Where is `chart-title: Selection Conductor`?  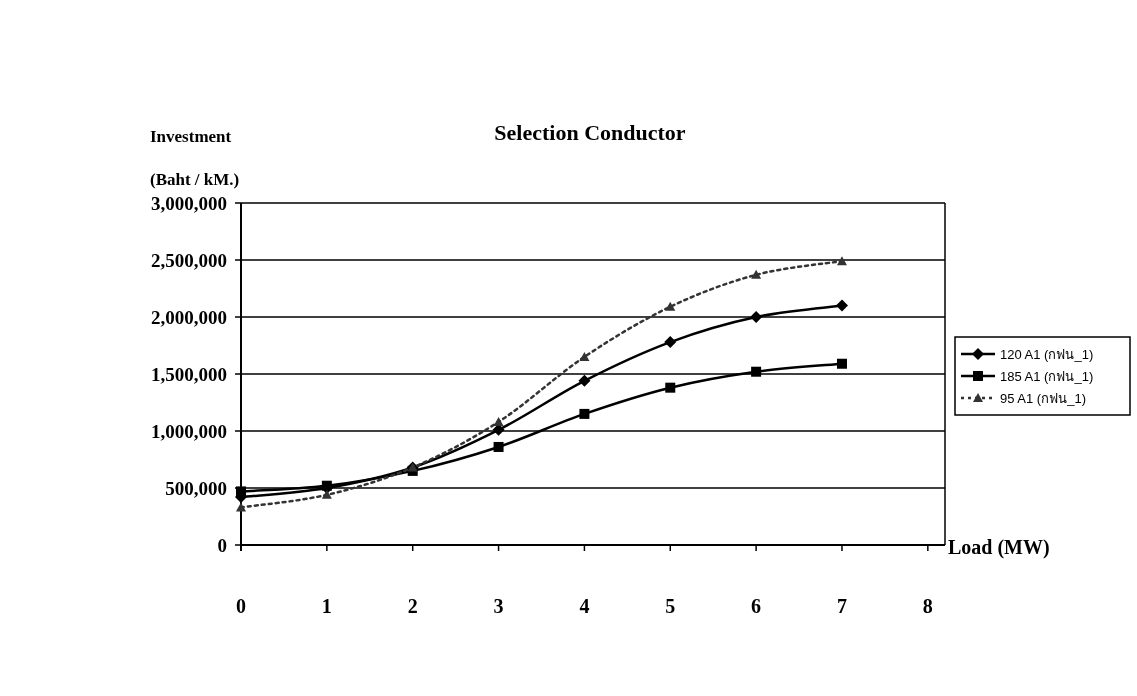 chart-title: Selection Conductor is located at coordinates (590, 132).